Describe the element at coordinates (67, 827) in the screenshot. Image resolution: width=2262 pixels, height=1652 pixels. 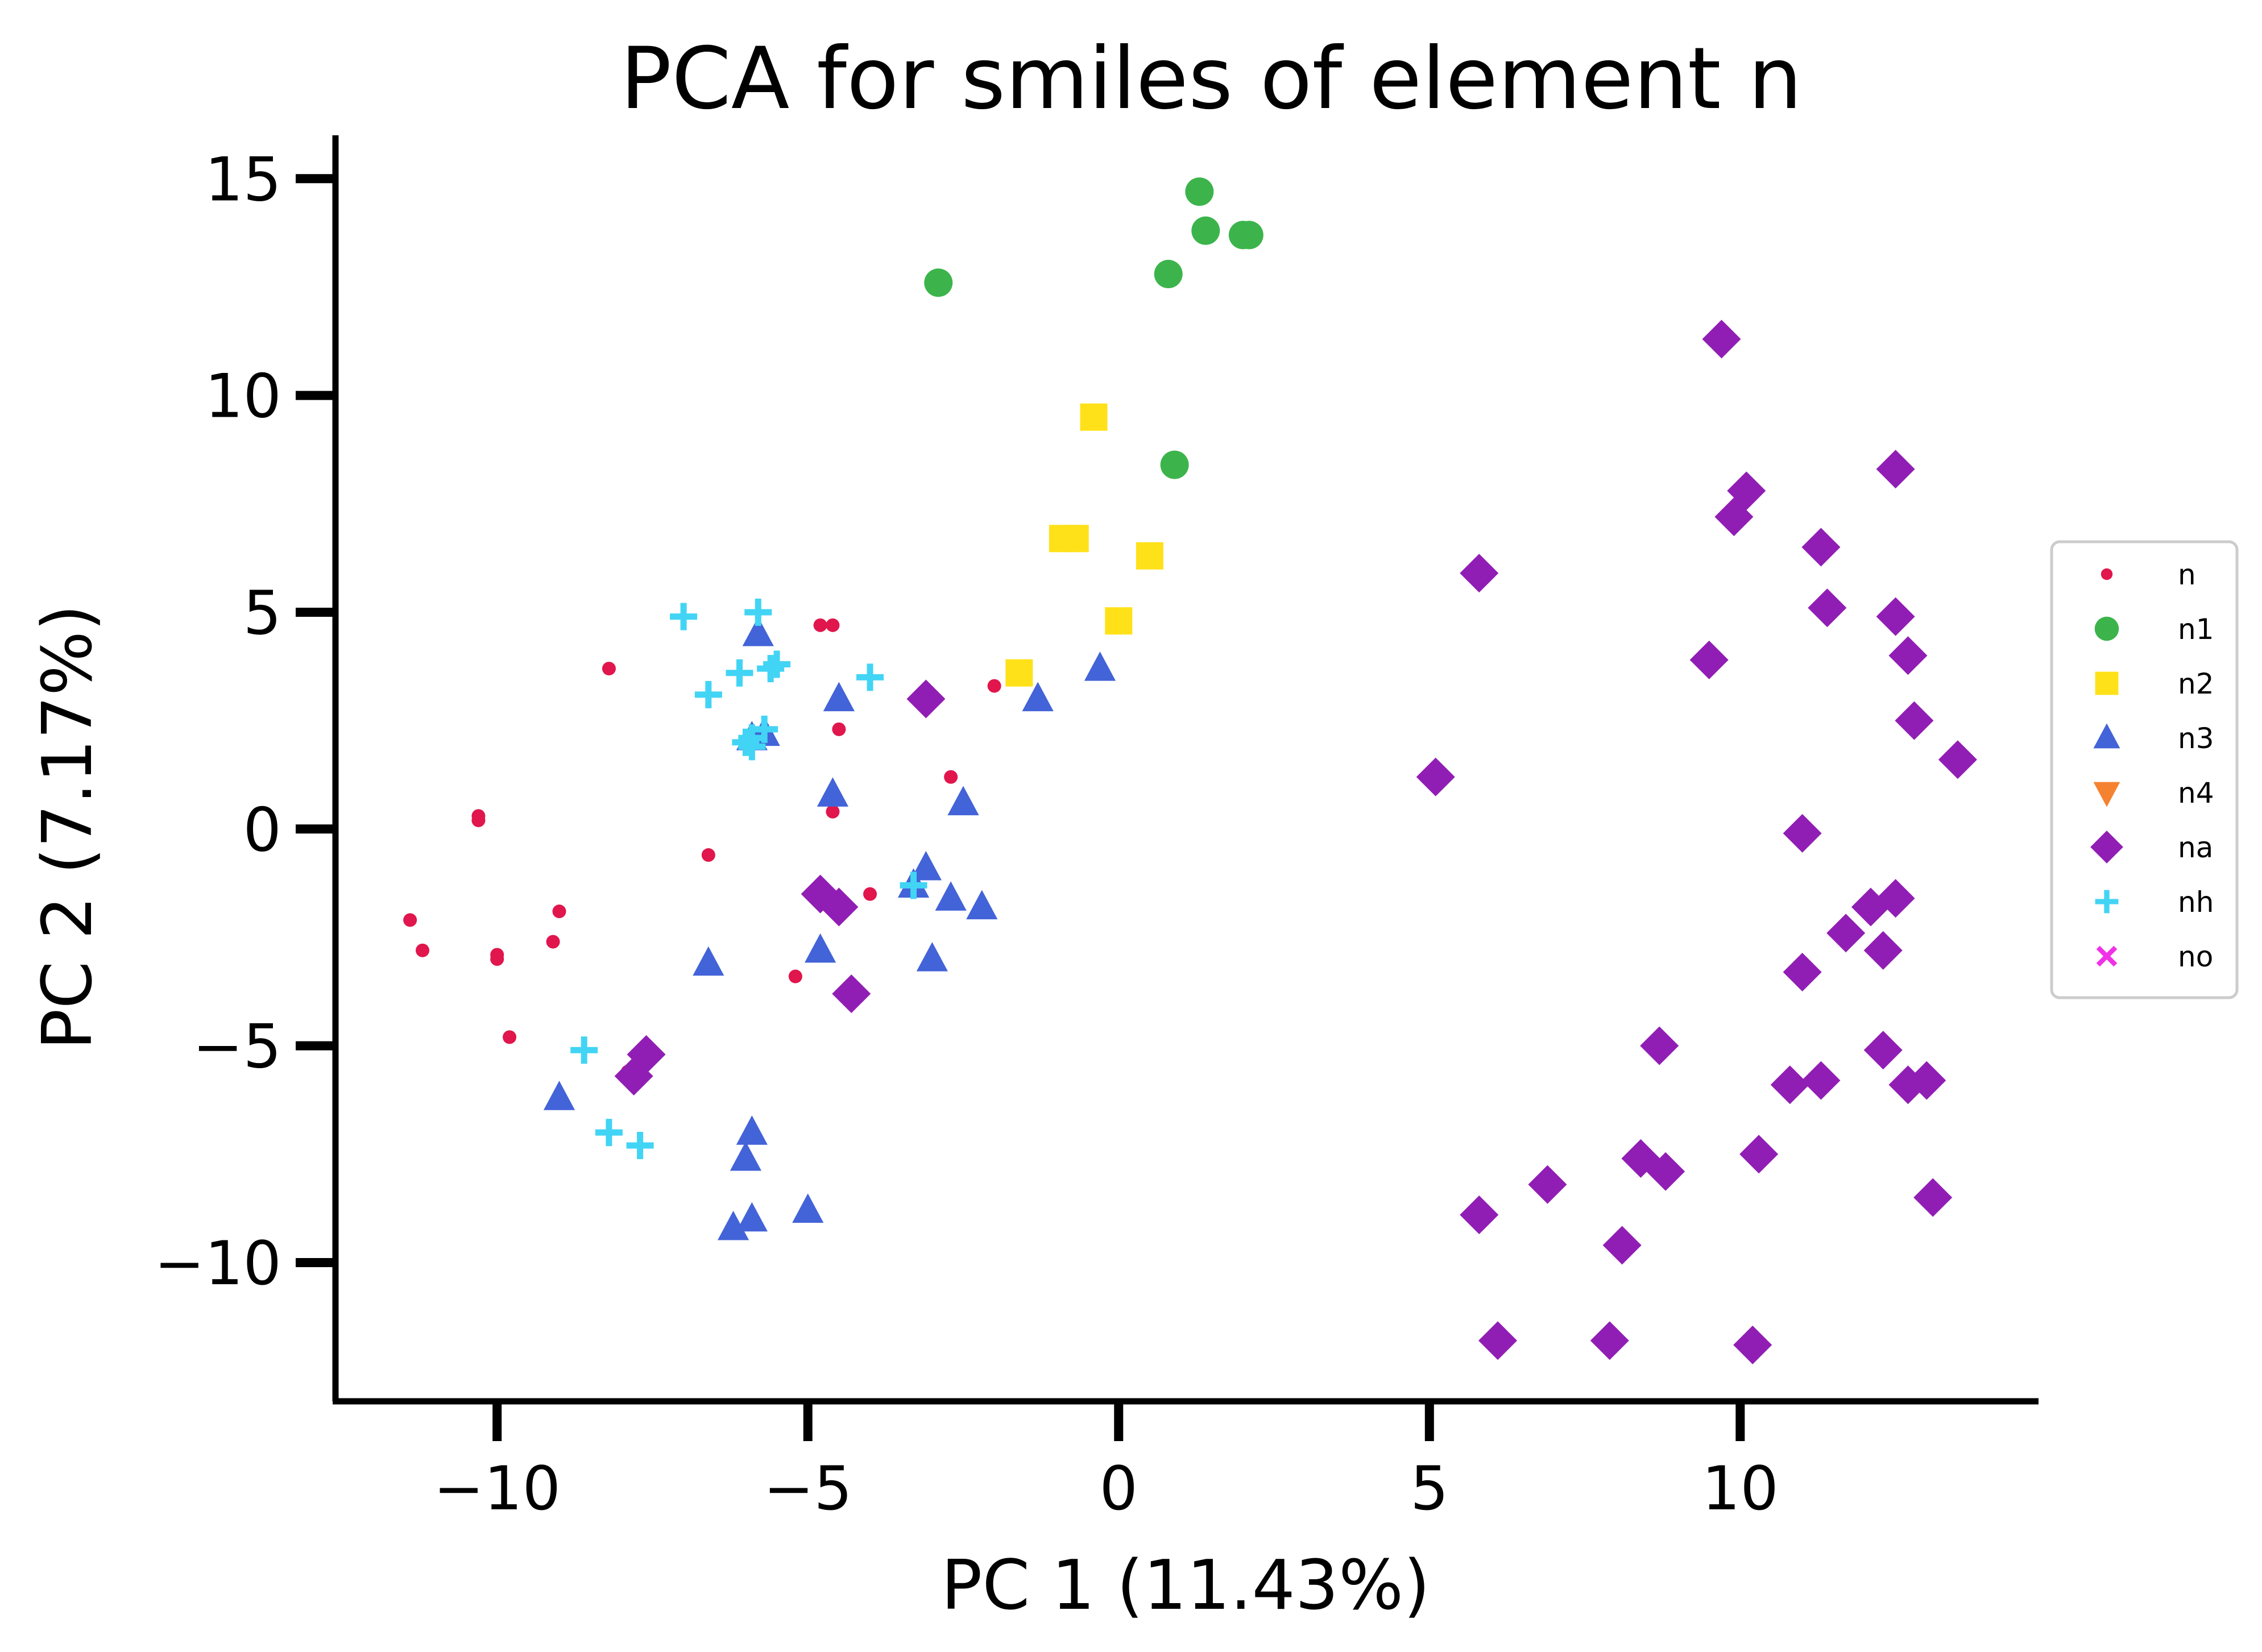
I see `y-axis-label: PC 2 (7.17%)` at that location.